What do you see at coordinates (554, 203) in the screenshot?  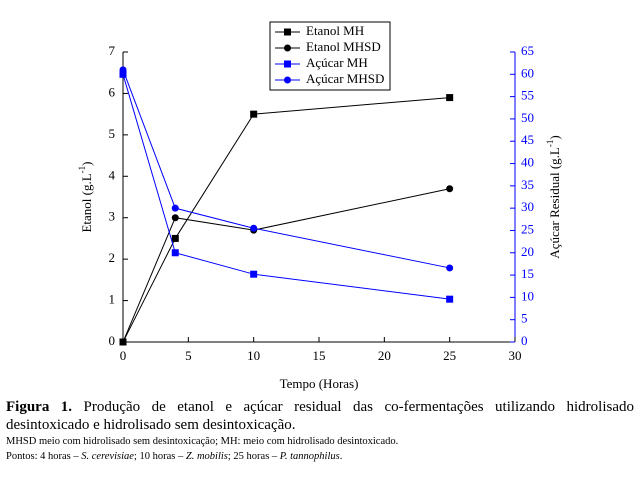 I see `y2-label-text: Açúcar Residual (g.L` at bounding box center [554, 203].